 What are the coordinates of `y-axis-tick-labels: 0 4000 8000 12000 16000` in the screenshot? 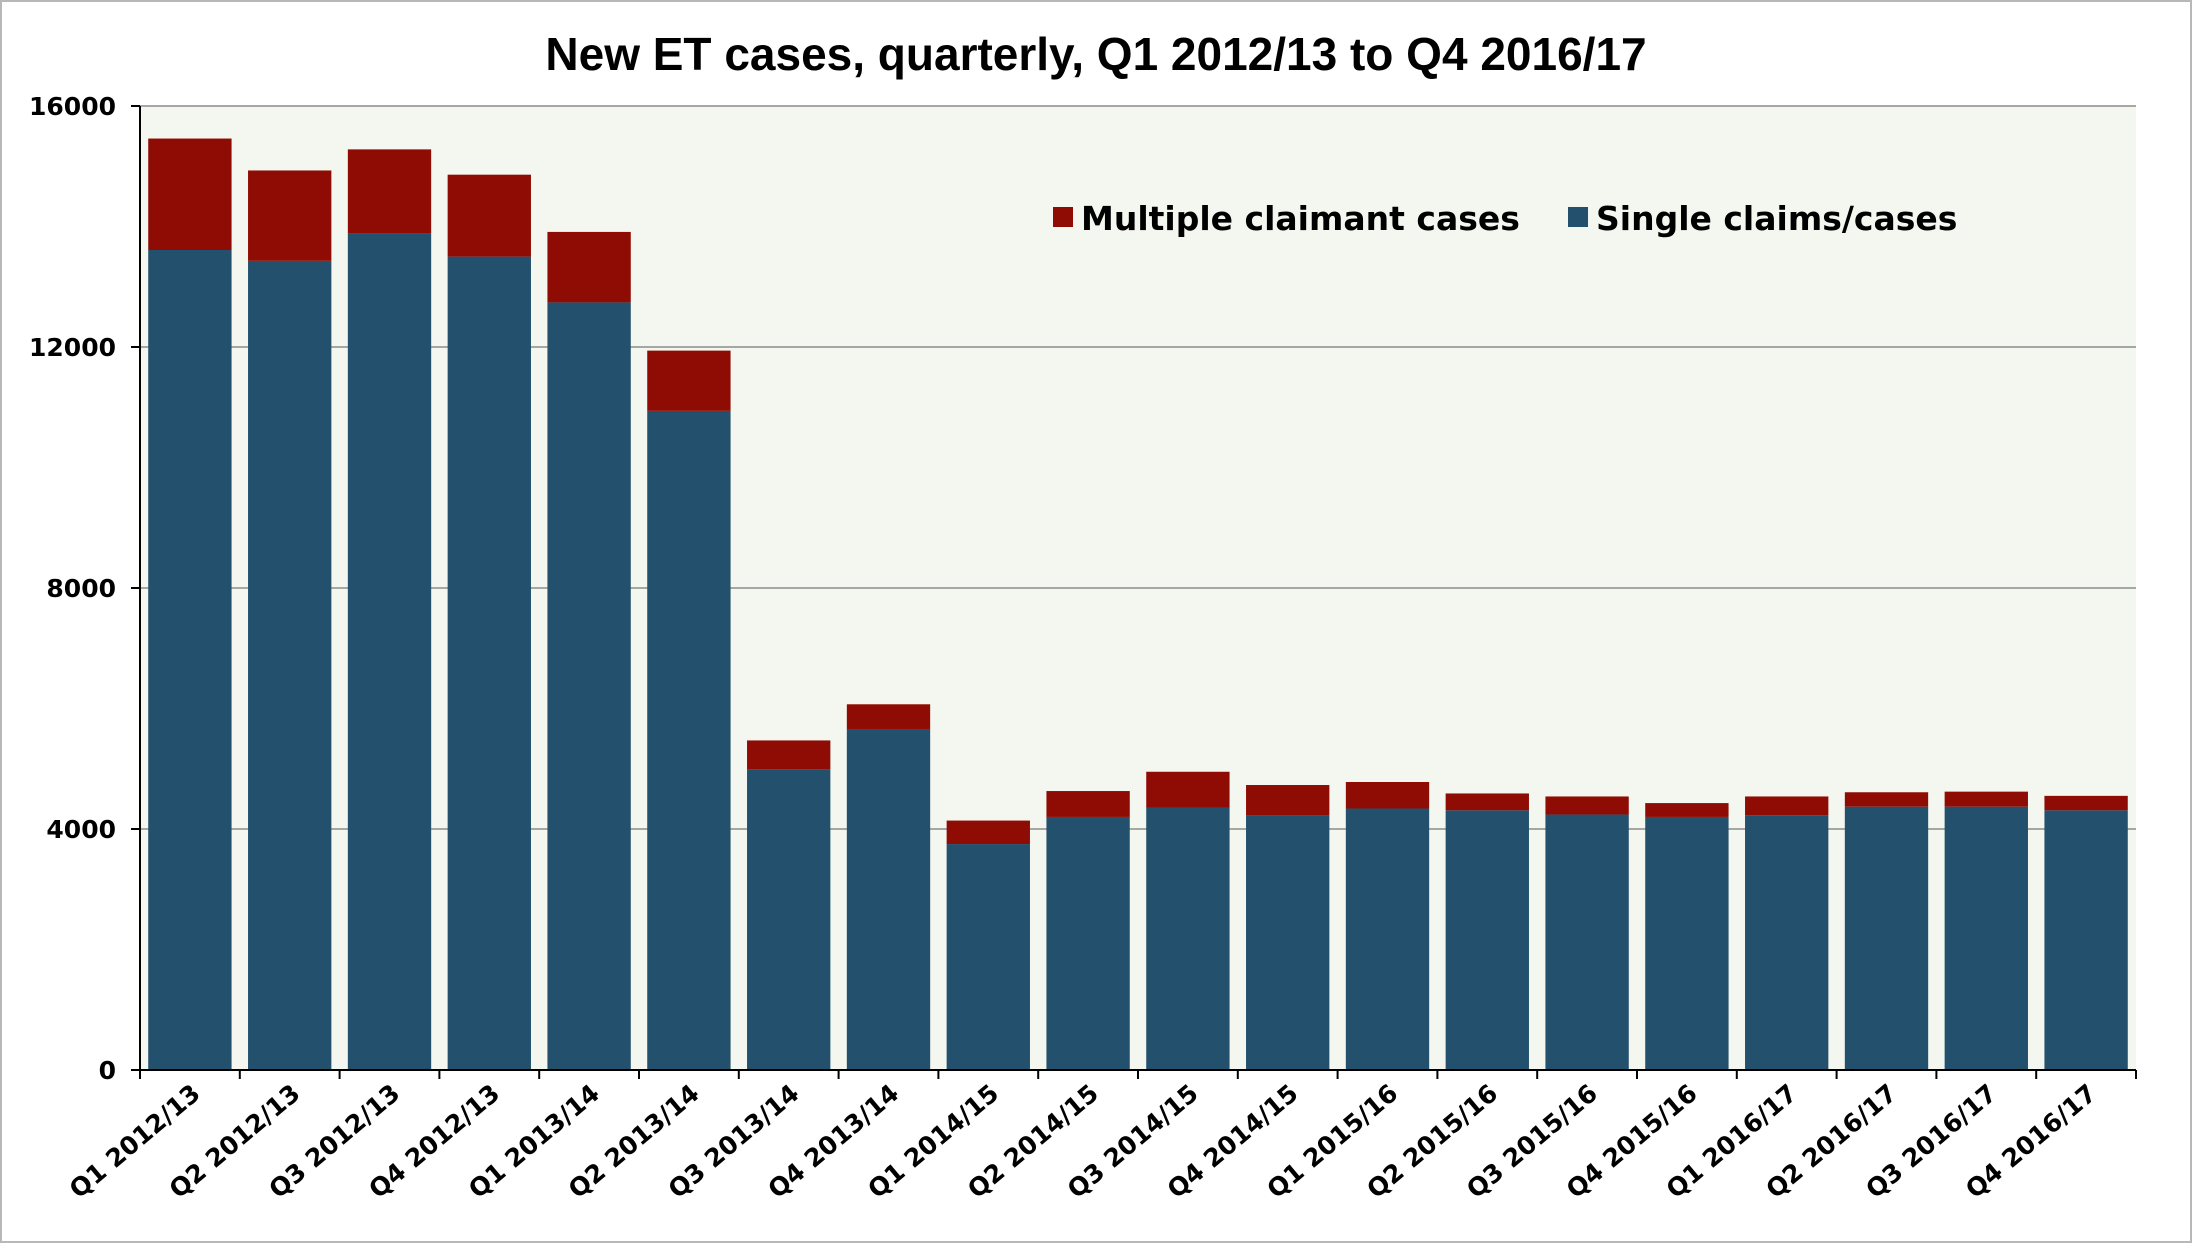 It's located at (72, 588).